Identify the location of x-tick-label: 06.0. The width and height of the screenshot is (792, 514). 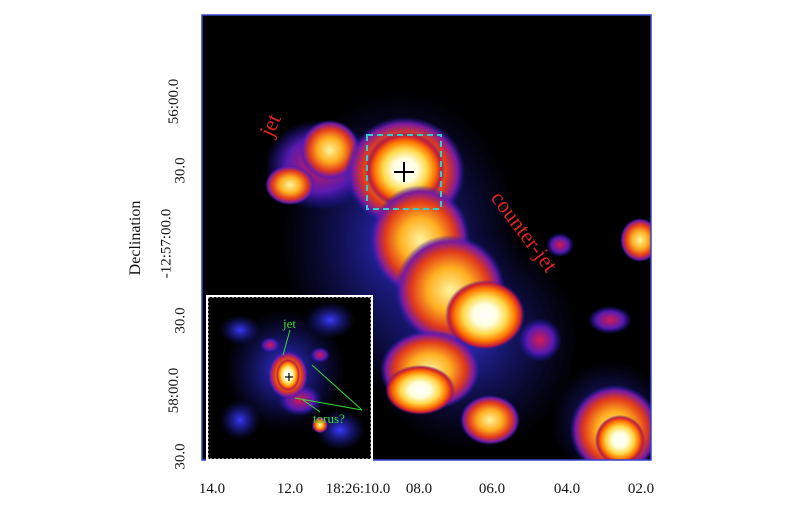
(492, 489).